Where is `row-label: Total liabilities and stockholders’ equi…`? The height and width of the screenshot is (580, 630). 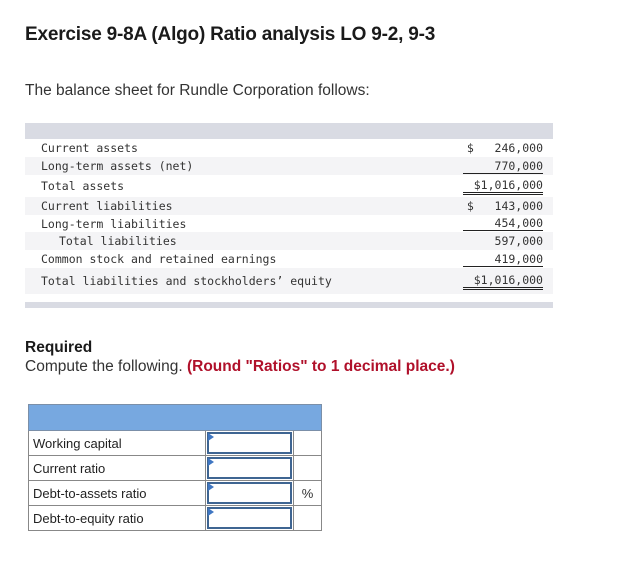
row-label: Total liabilities and stockholders’ equi… is located at coordinates (186, 281).